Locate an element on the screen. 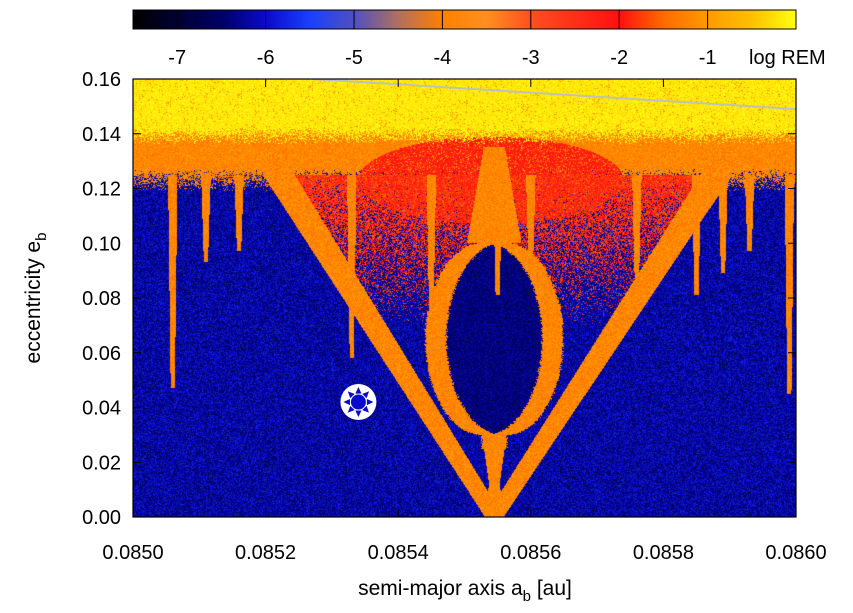  y-tick-label: 0.16 is located at coordinates (101, 80).